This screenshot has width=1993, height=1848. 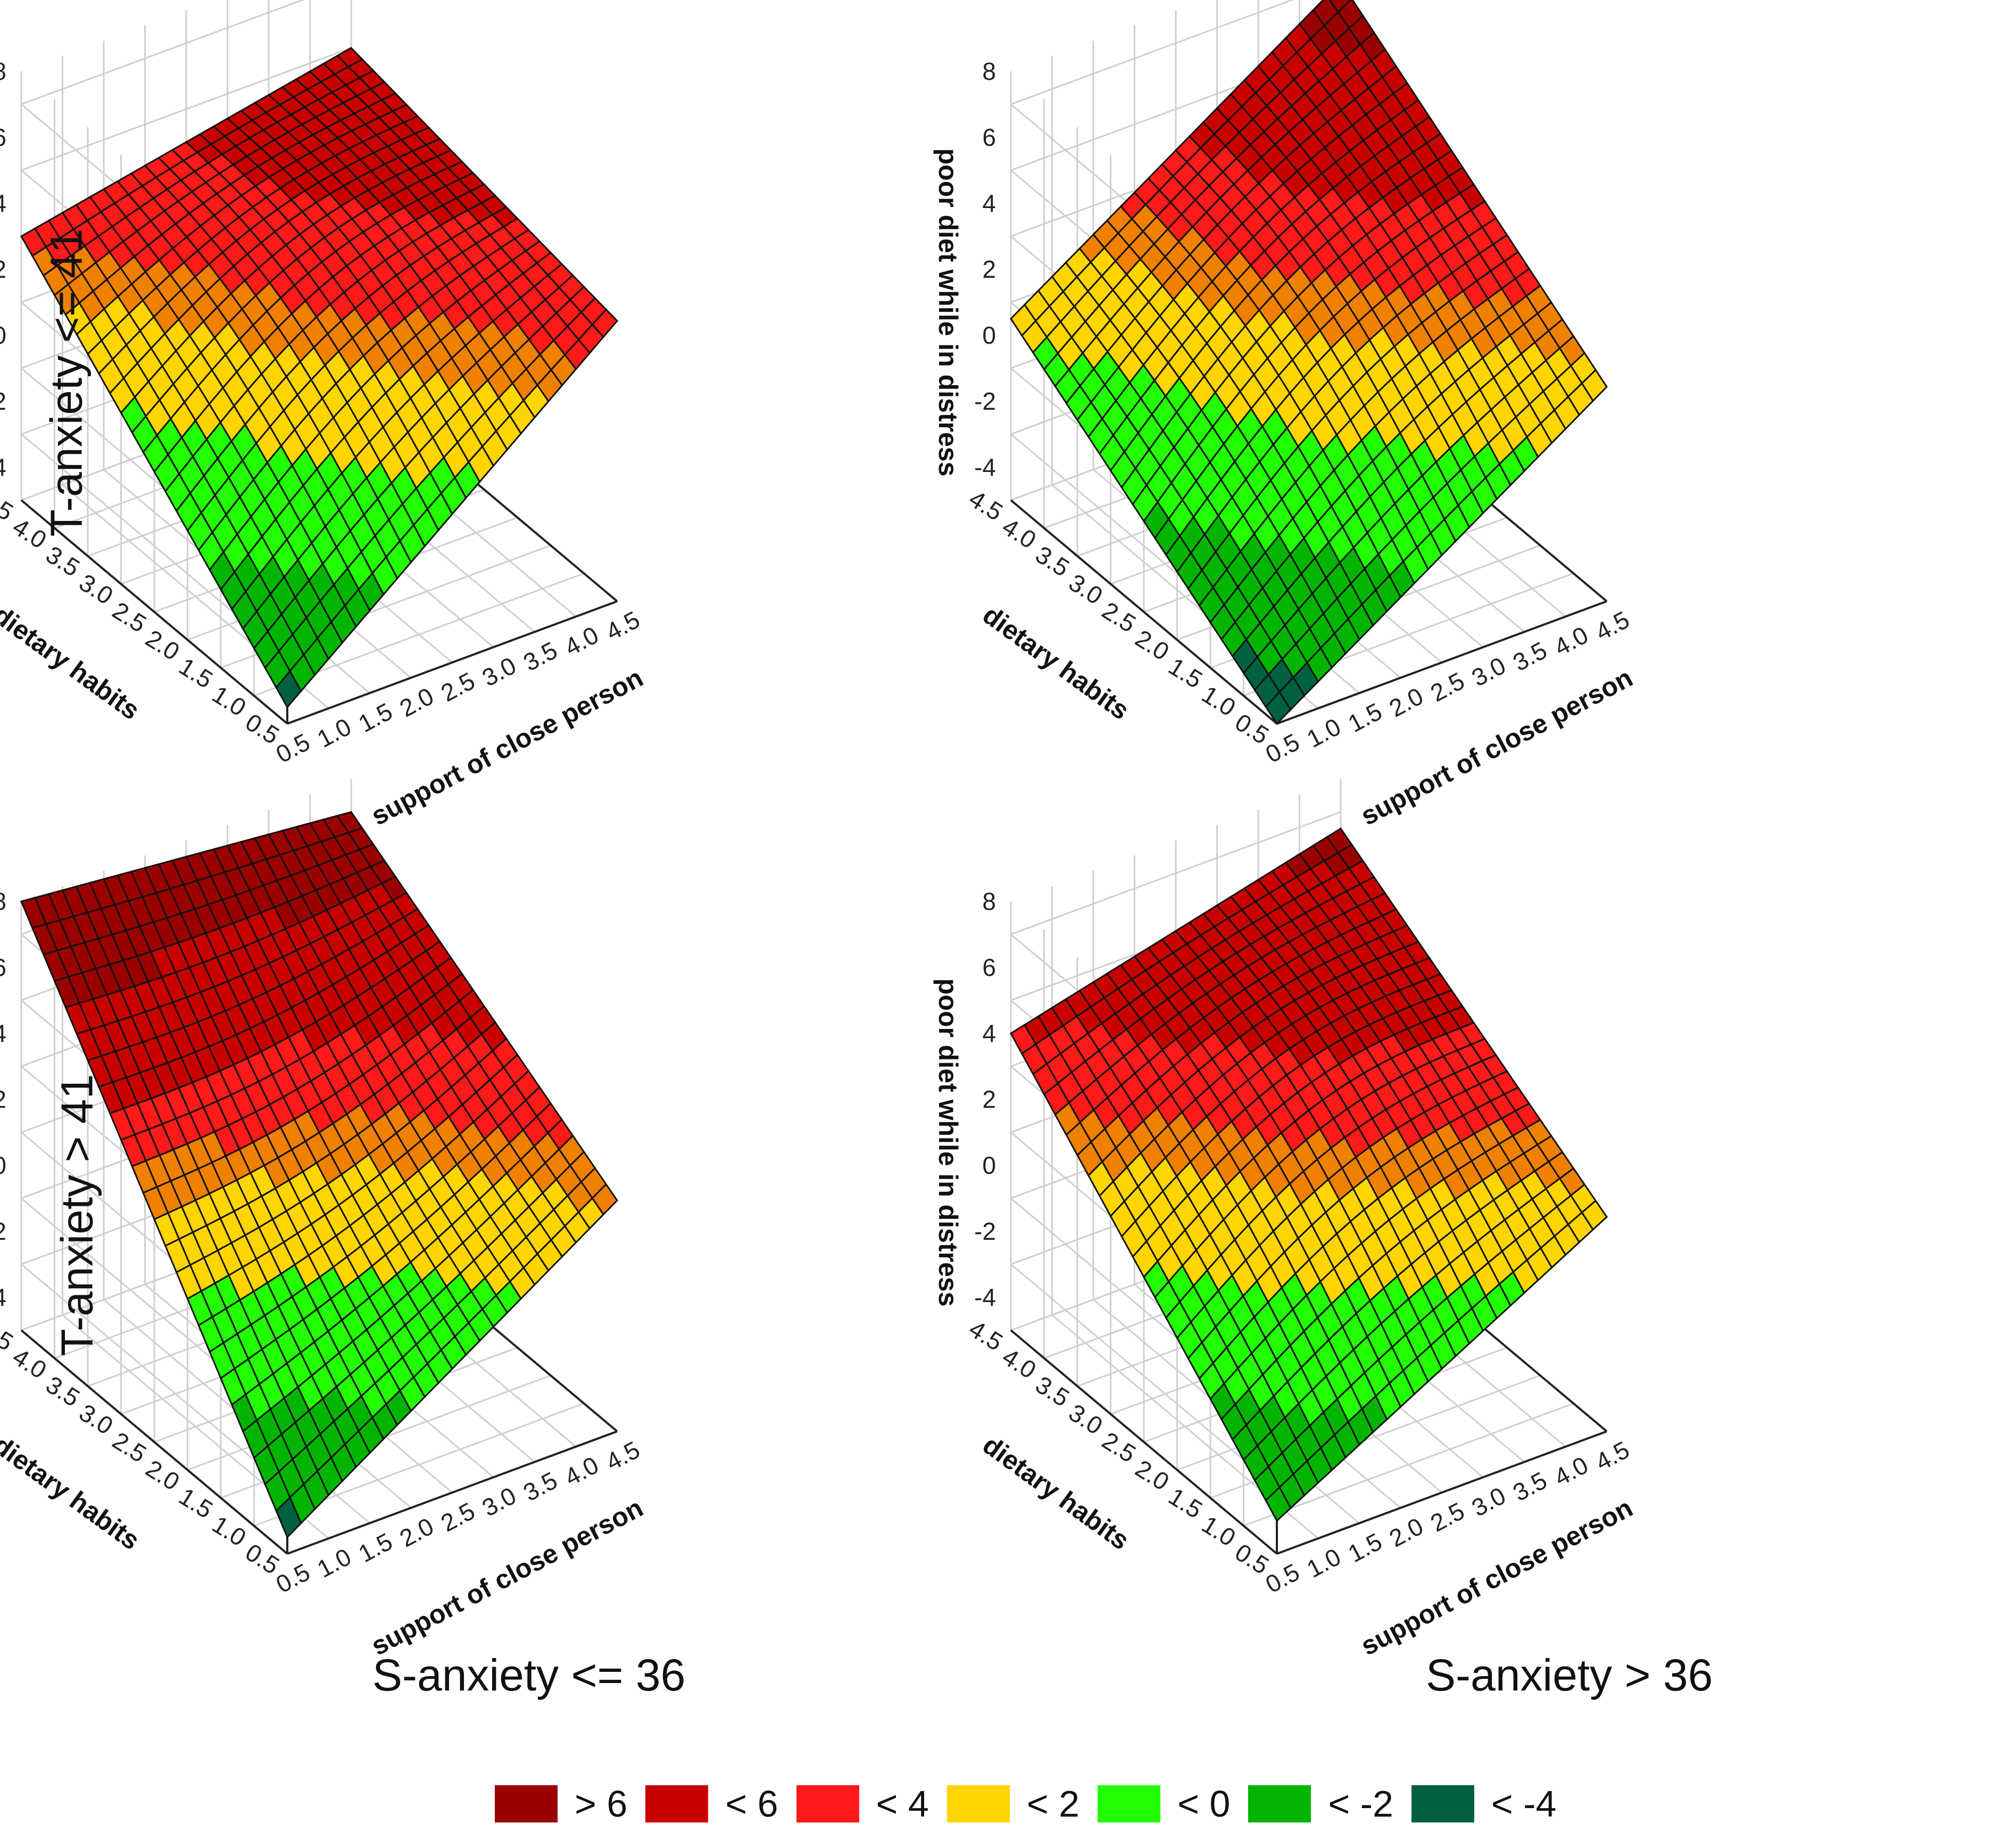 I want to click on legend-label: < 0, so click(x=1204, y=1804).